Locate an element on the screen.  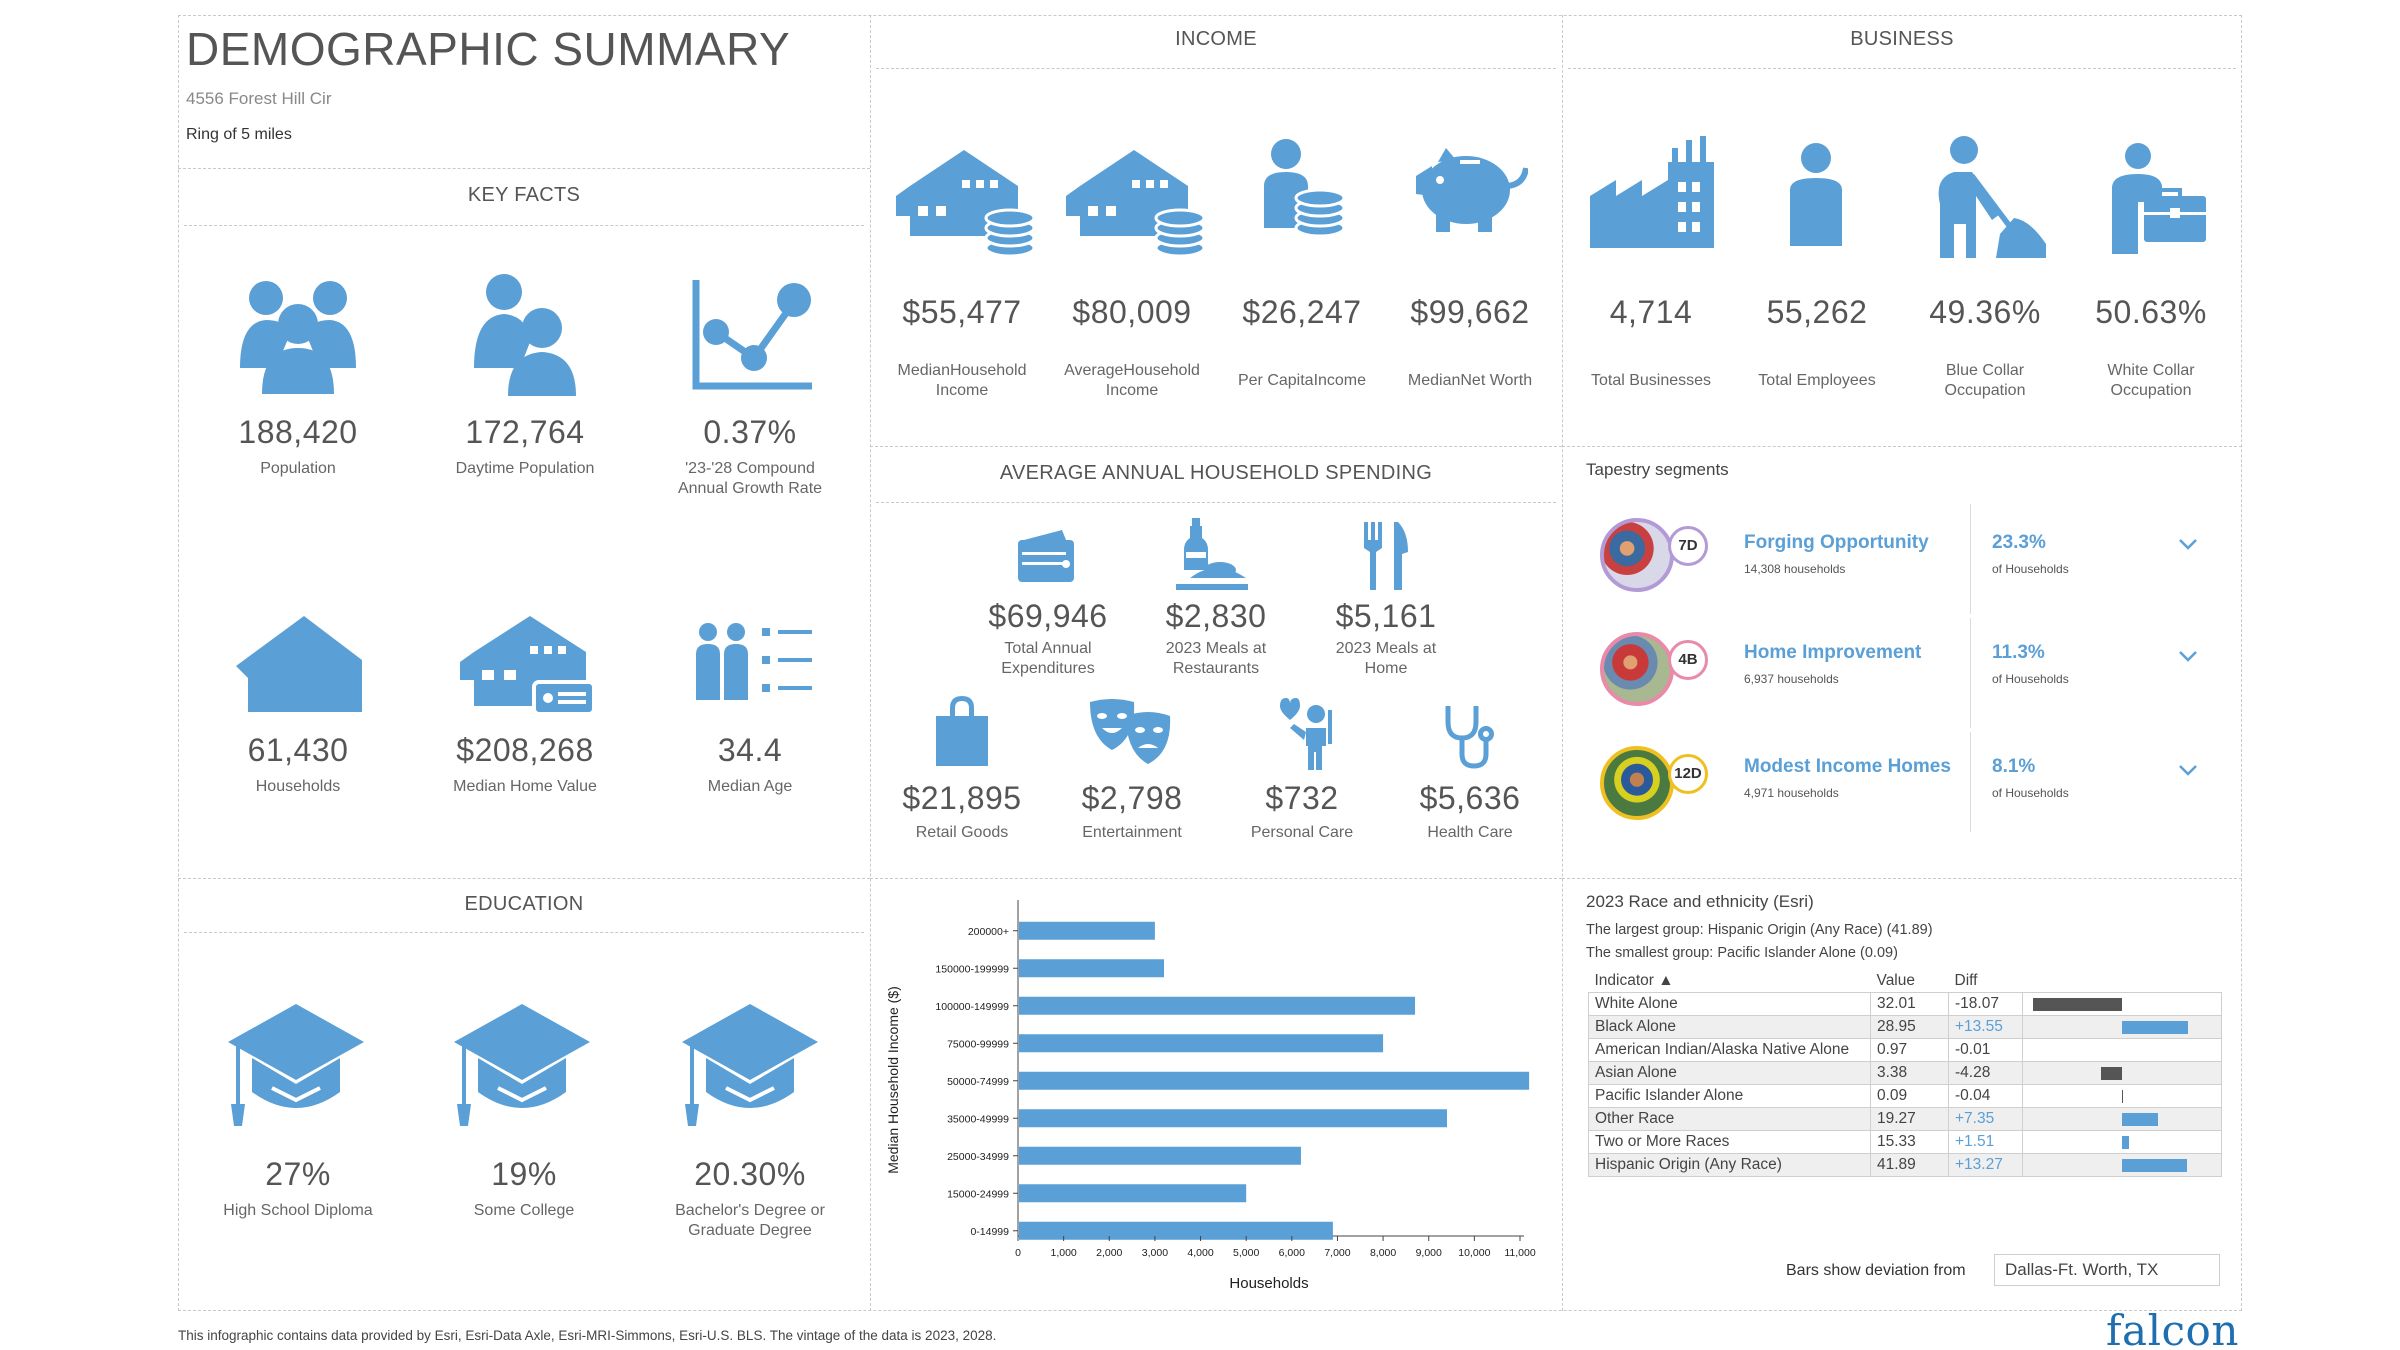
stat-label: MedianHousehold Income is located at coordinates (962, 380).